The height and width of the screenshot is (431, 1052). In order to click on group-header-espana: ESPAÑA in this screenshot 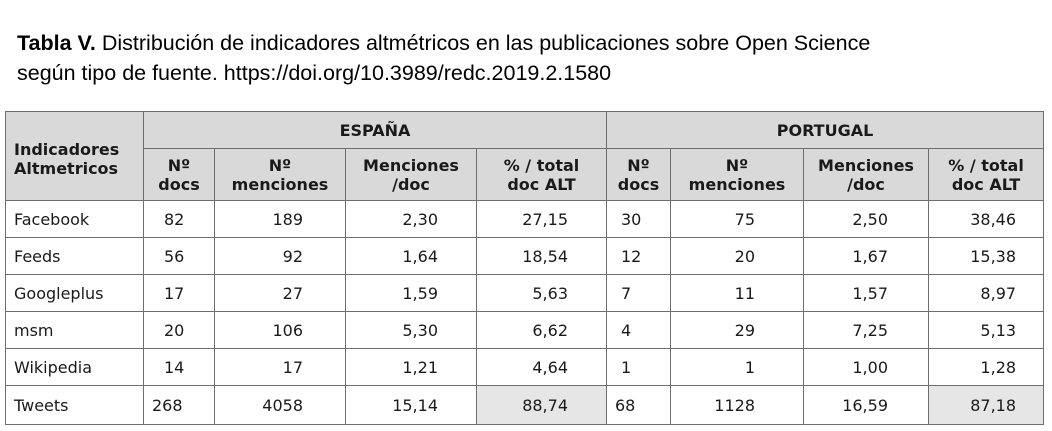, I will do `click(375, 130)`.